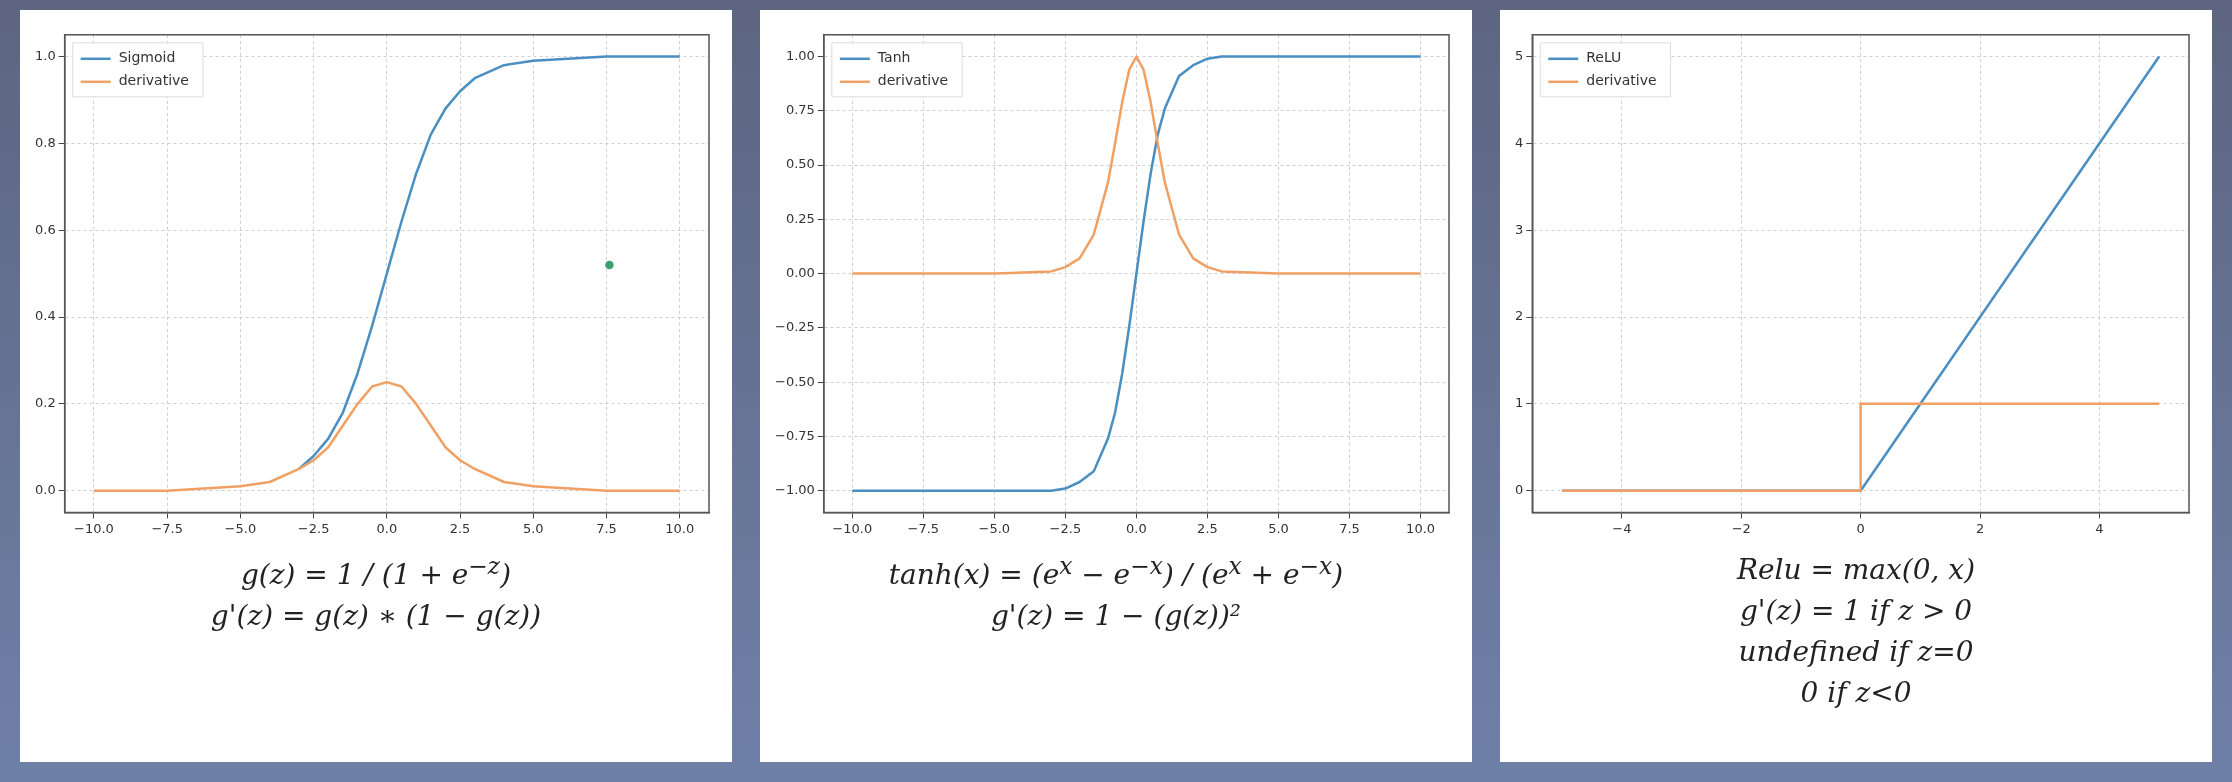 The image size is (2232, 782). Describe the element at coordinates (1980, 528) in the screenshot. I see `x-tick-label: 2` at that location.